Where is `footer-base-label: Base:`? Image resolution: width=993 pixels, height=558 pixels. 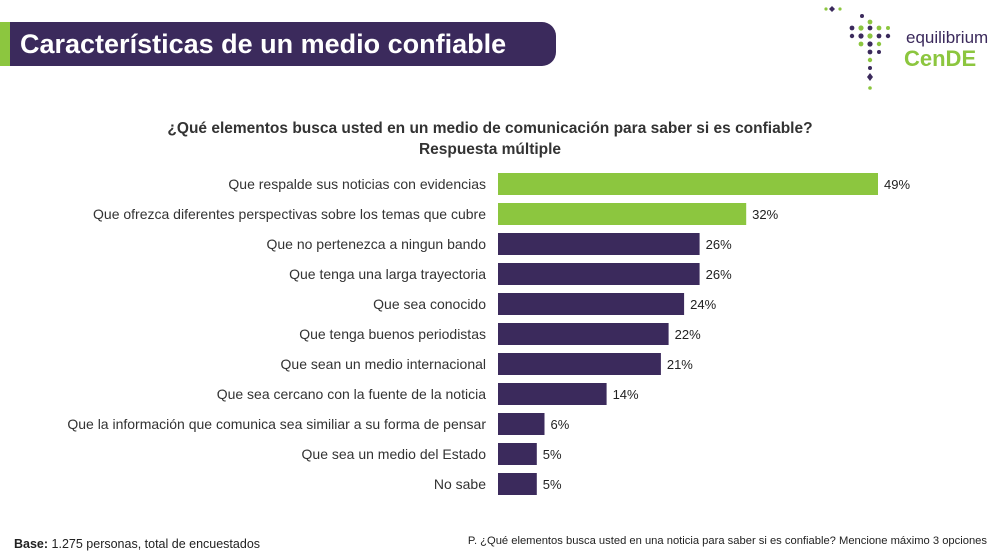
footer-base-label: Base: is located at coordinates (31, 544).